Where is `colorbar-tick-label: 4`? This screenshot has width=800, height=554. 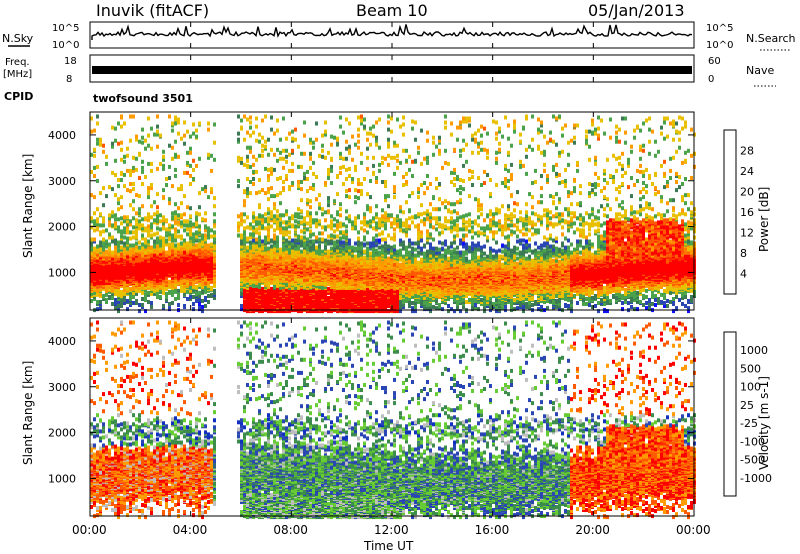
colorbar-tick-label: 4 is located at coordinates (743, 274).